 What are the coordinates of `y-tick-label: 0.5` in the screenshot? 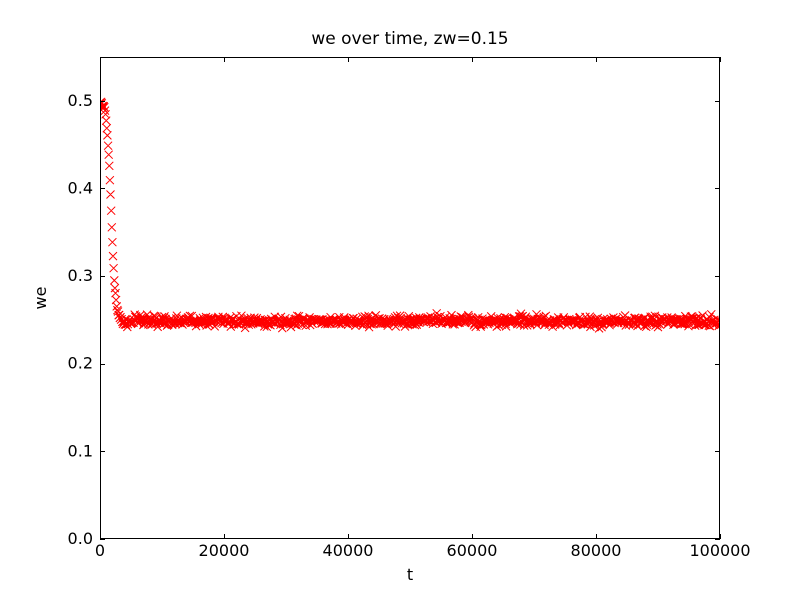 It's located at (80, 100).